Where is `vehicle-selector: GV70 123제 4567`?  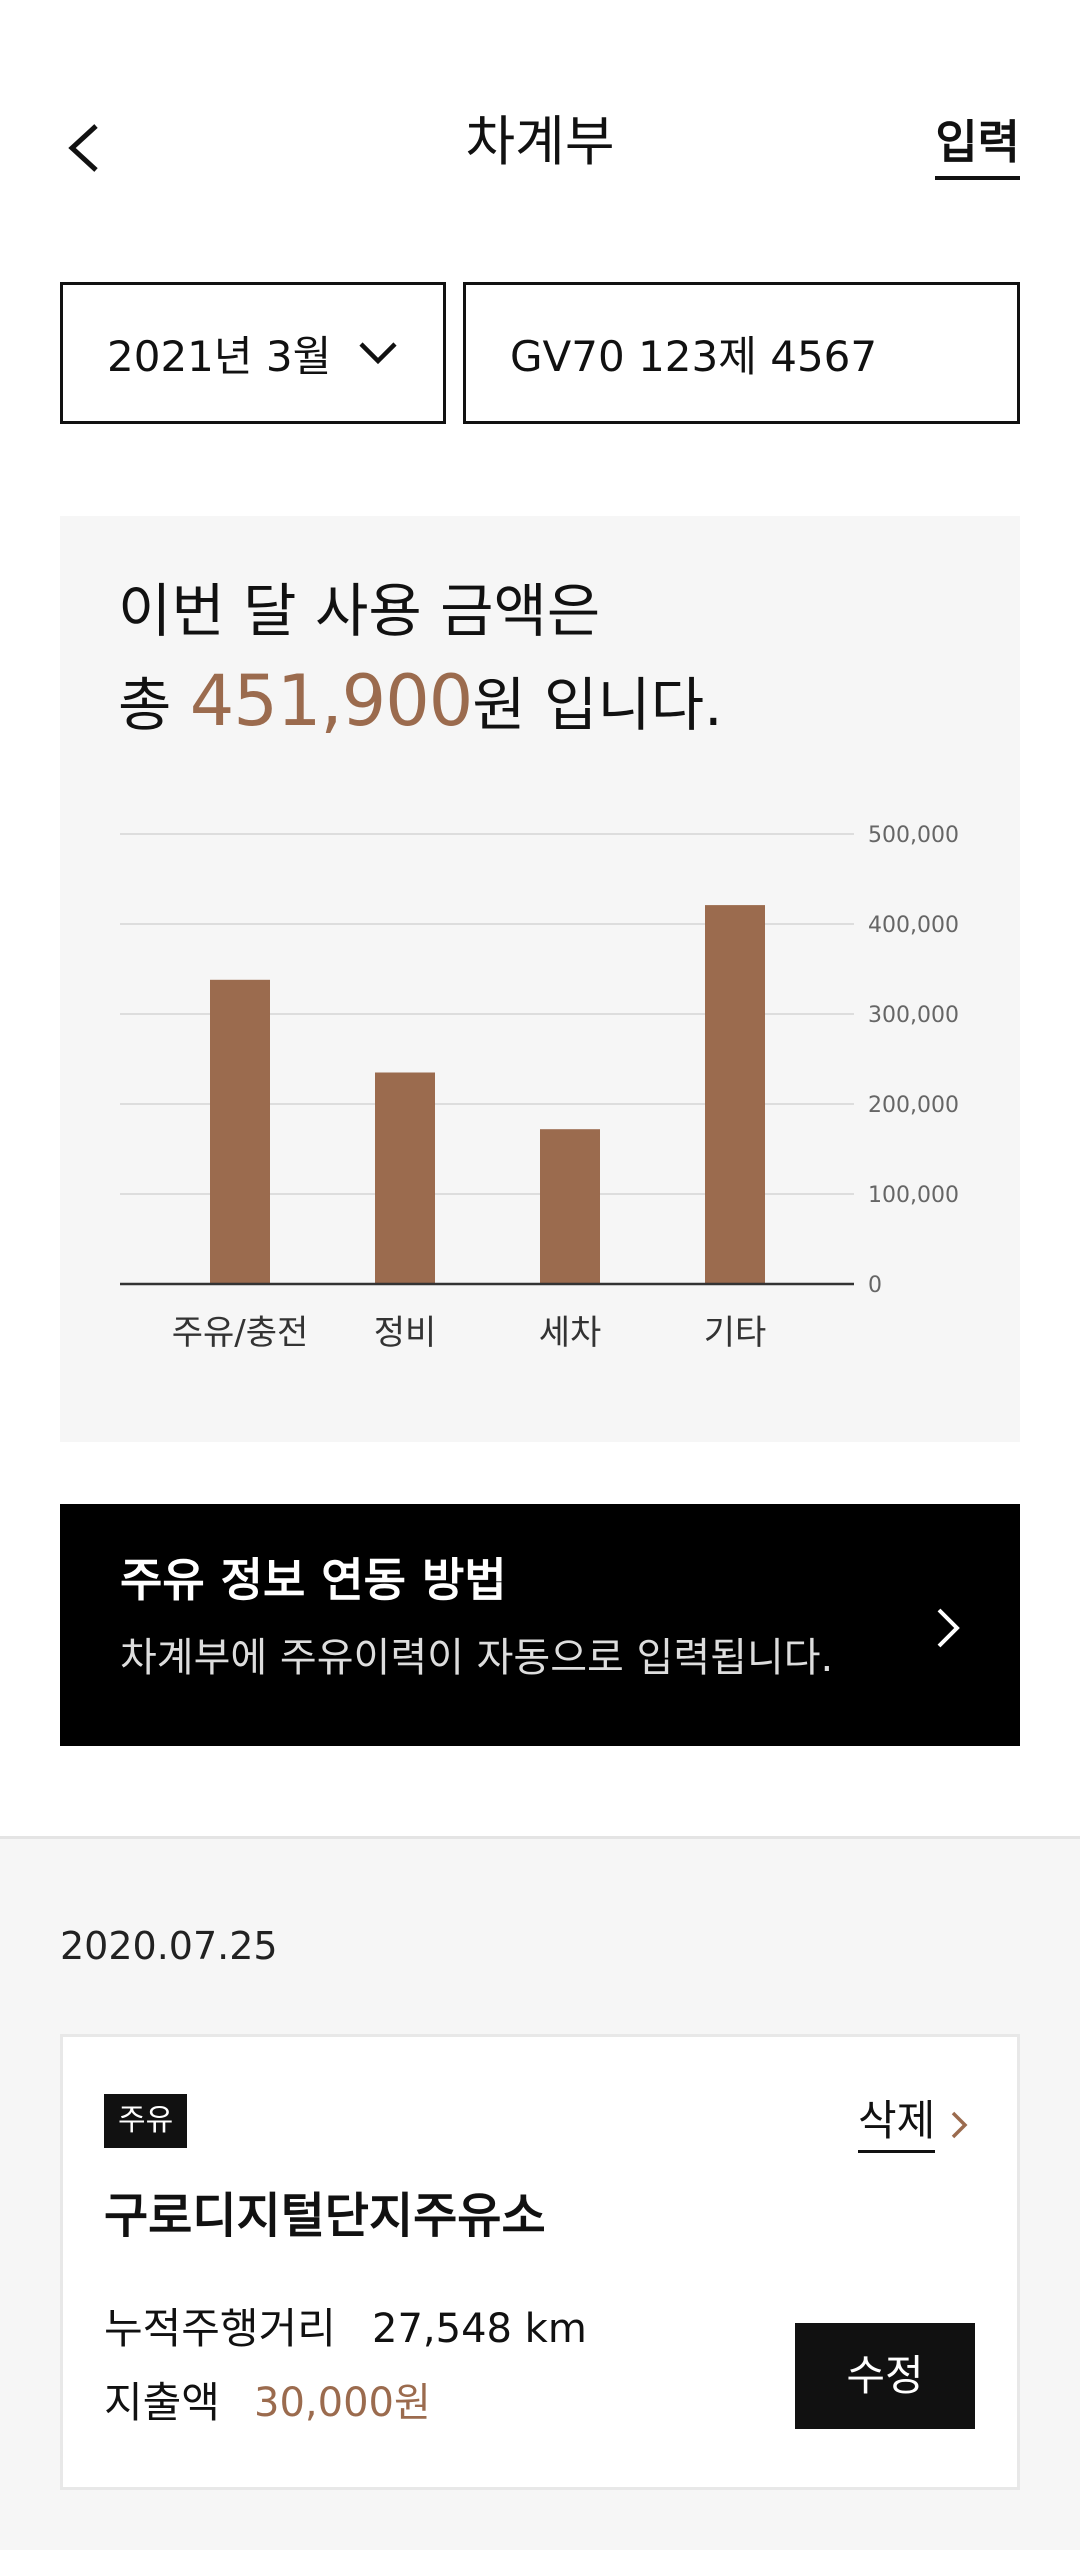
vehicle-selector: GV70 123제 4567 is located at coordinates (741, 353).